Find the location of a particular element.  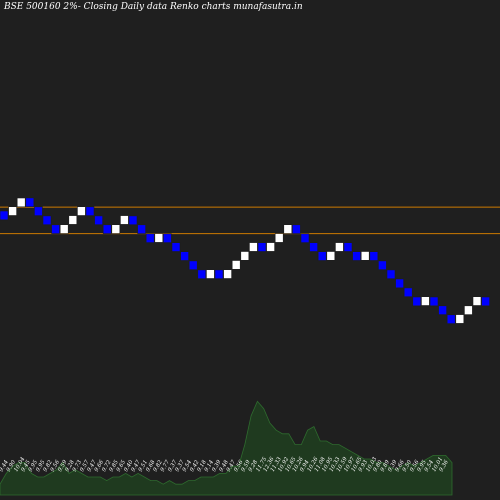

bottom-label-16: 9.85 is located at coordinates (115, 466).